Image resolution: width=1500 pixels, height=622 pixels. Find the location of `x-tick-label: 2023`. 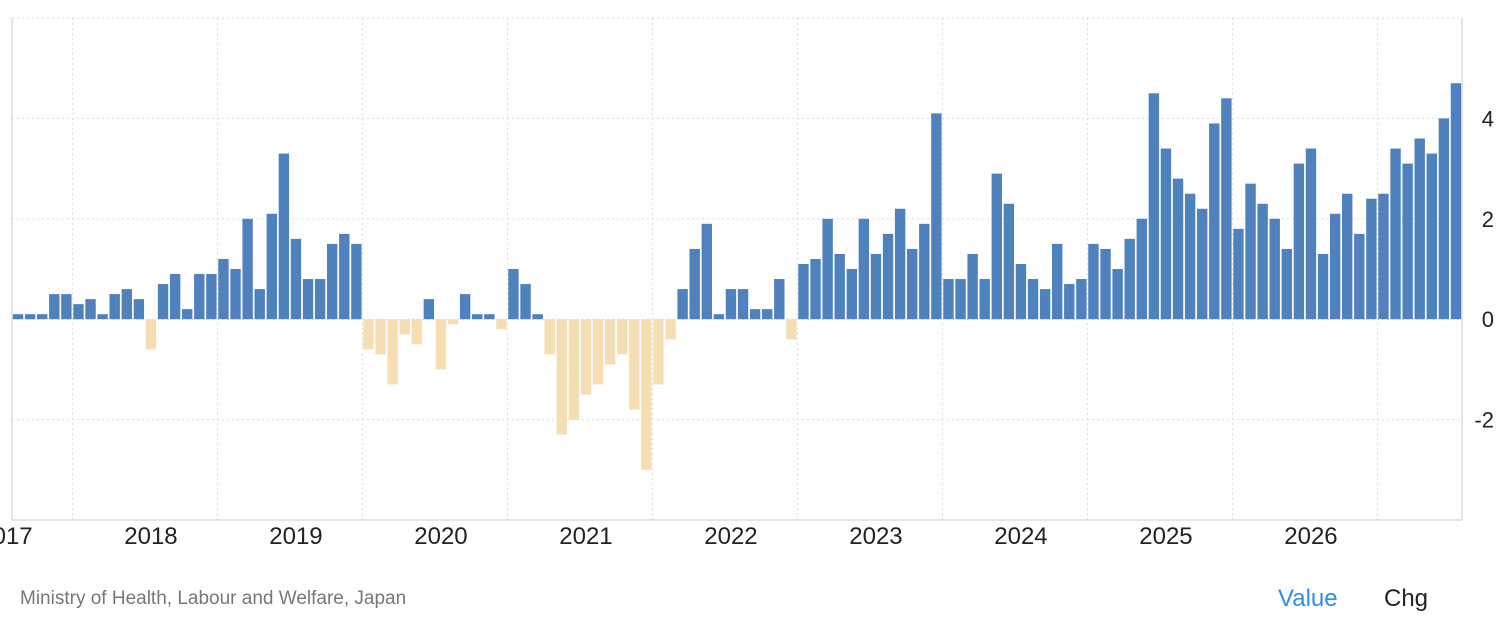

x-tick-label: 2023 is located at coordinates (875, 536).